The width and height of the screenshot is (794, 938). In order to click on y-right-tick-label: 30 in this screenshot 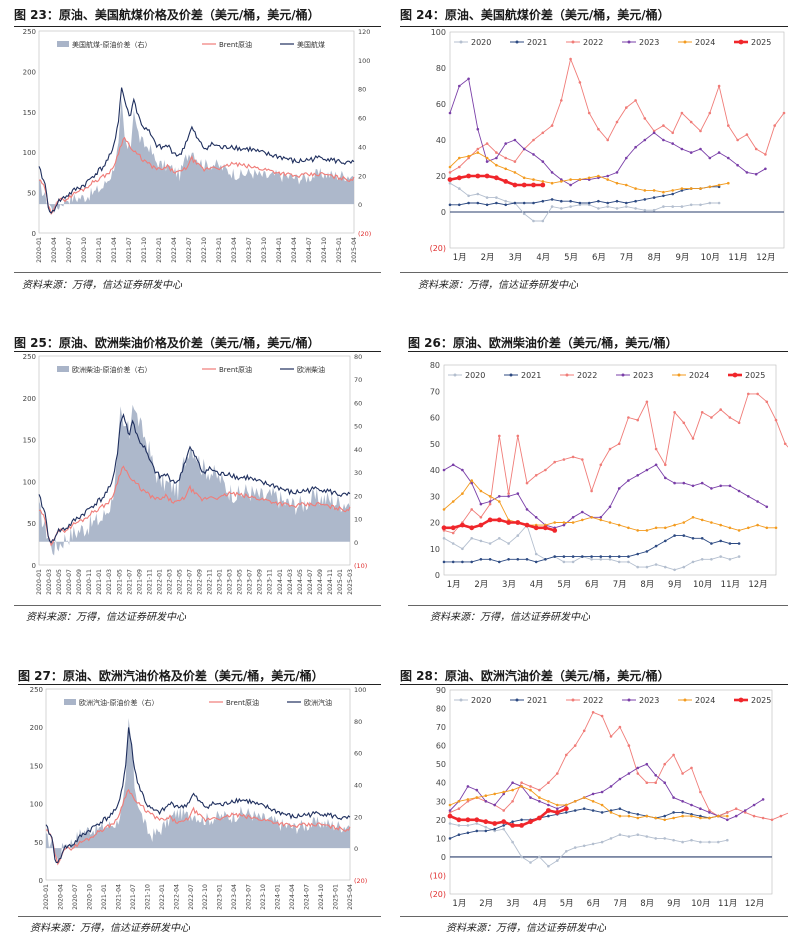, I will do `click(358, 473)`.